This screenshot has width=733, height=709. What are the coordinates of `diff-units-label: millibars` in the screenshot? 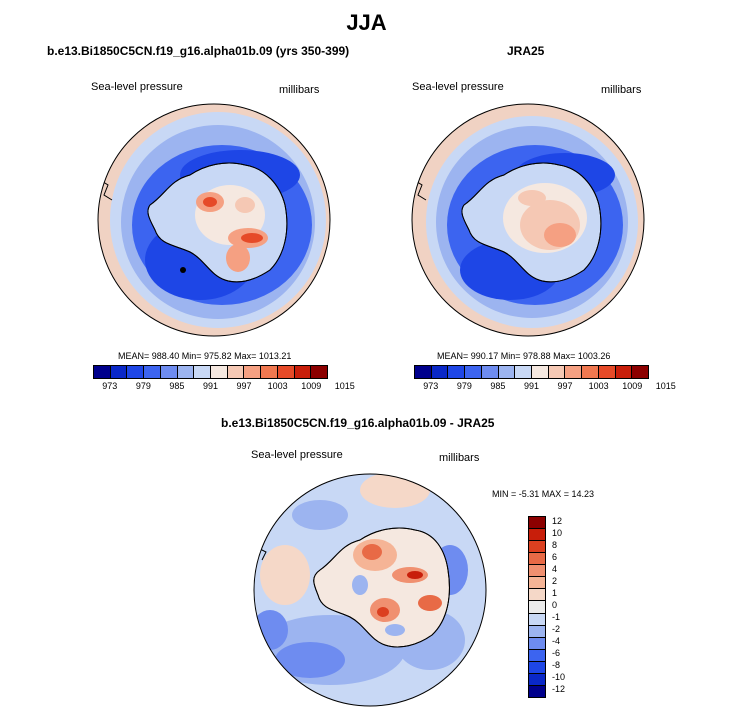 It's located at (459, 458).